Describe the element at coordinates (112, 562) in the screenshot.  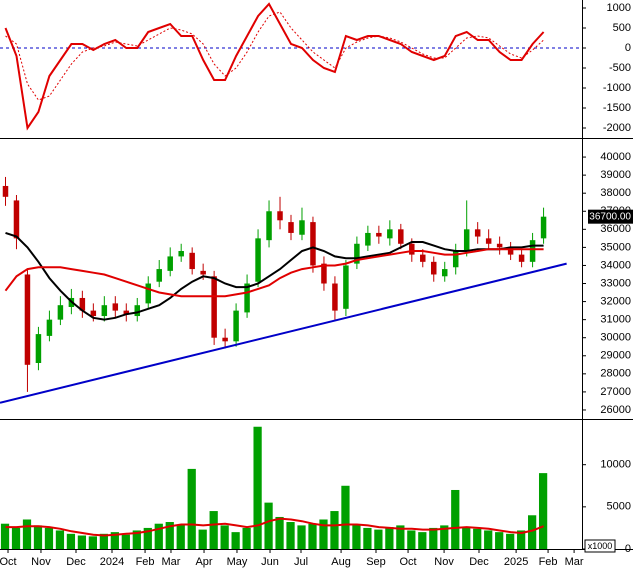
I see `x-tick-label: 2024` at that location.